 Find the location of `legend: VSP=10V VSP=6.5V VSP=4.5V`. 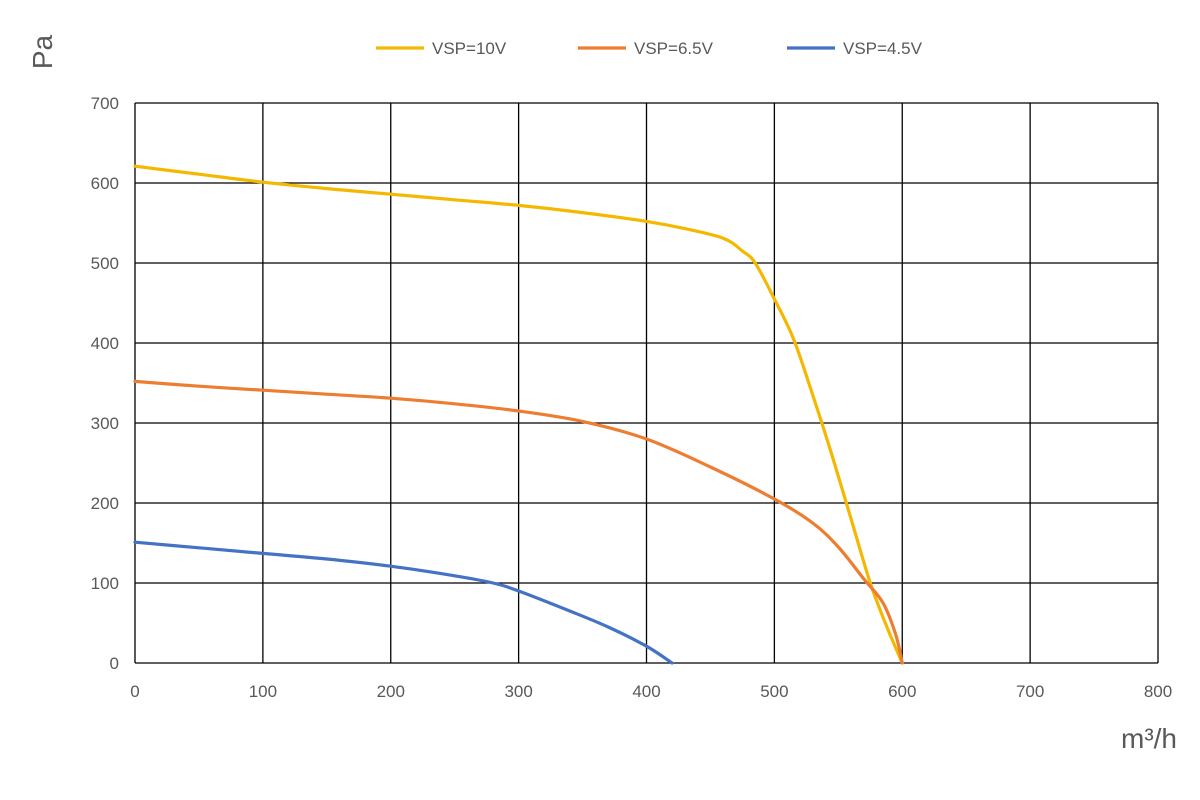

legend: VSP=10V VSP=6.5V VSP=4.5V is located at coordinates (649, 48).